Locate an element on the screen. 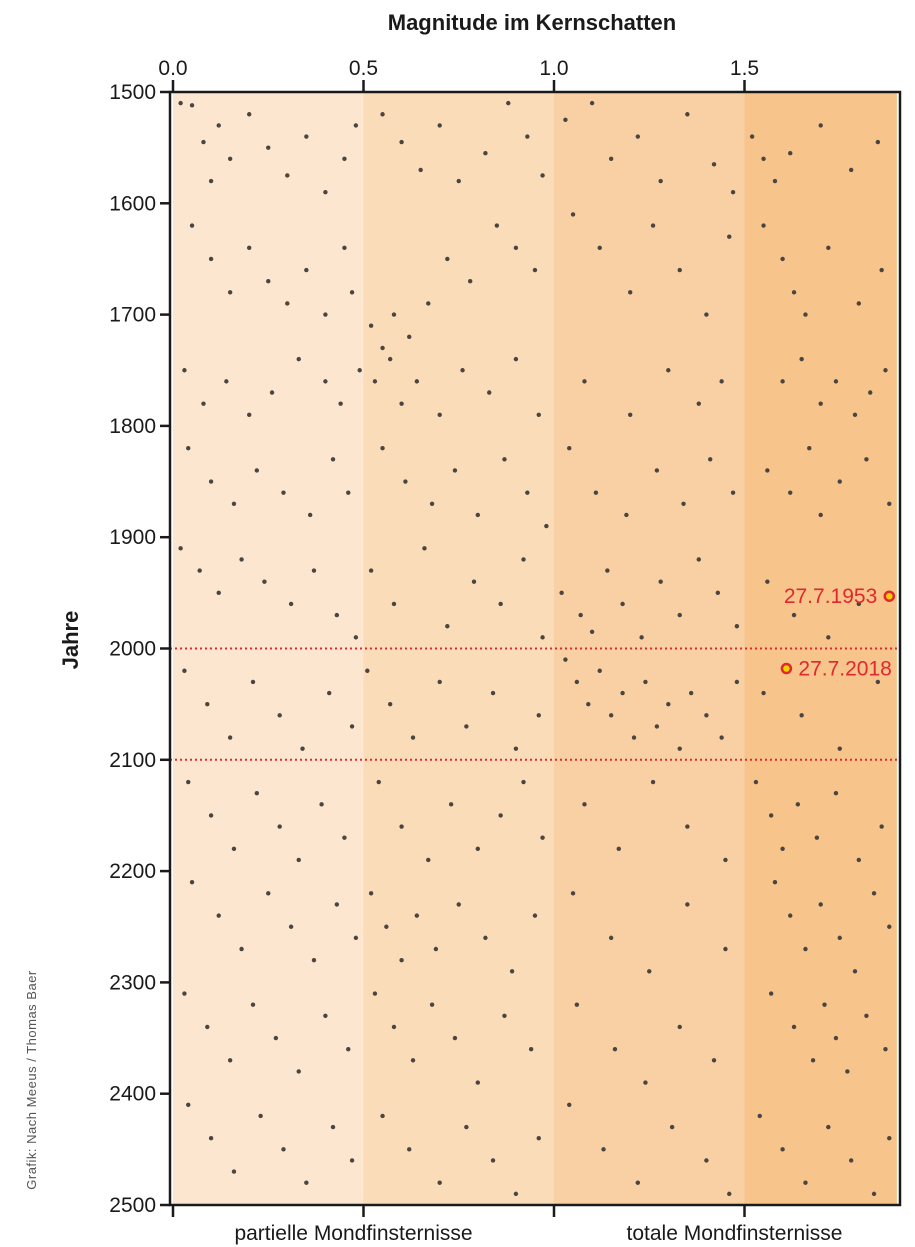 This screenshot has height=1247, width=915. x-tick-label-2: 1.0 is located at coordinates (553, 68).